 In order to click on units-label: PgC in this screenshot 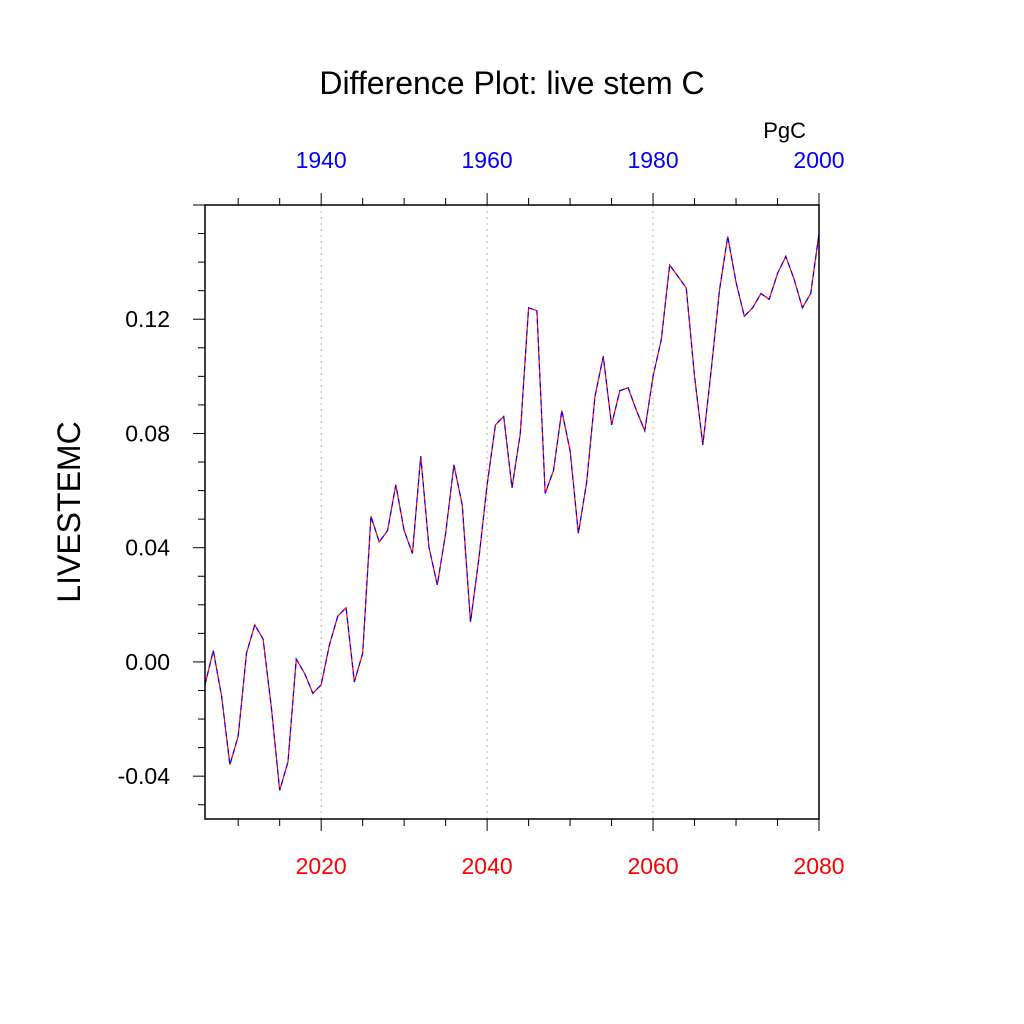, I will do `click(784, 130)`.